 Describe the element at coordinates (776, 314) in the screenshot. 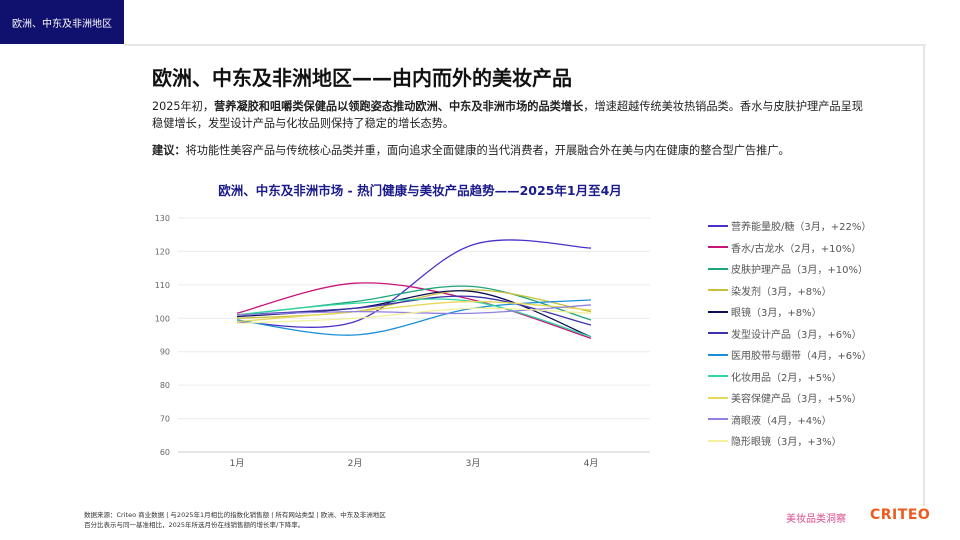

I see `legend-label: 眼镜（3月，+8%）` at that location.